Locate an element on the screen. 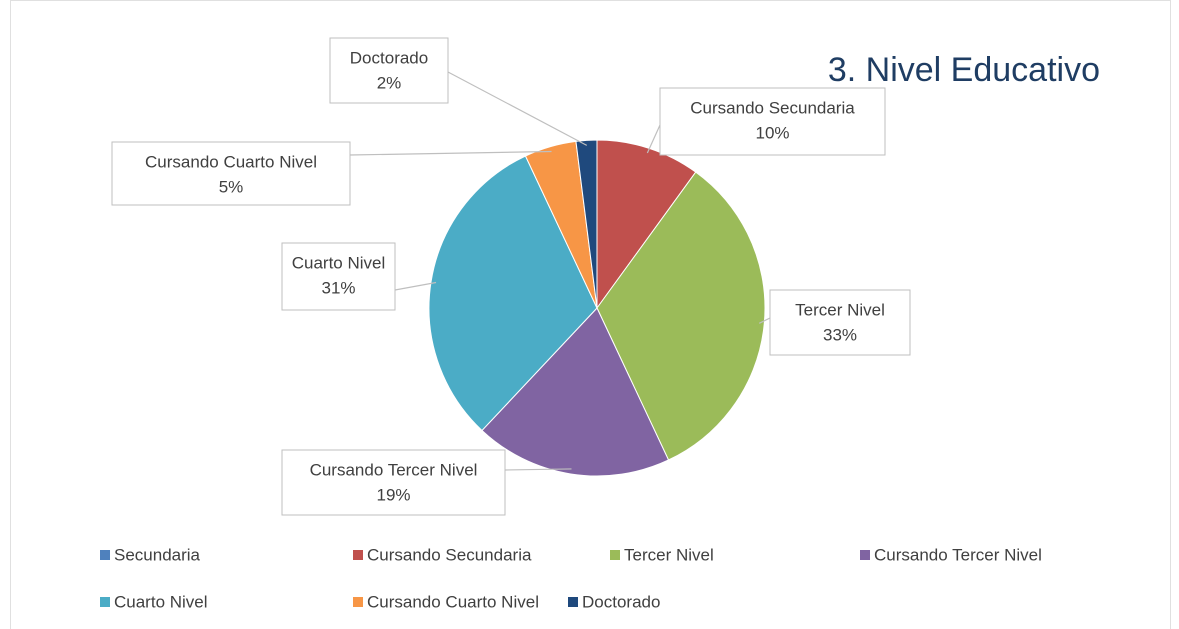  data-label-value: 33% is located at coordinates (840, 334).